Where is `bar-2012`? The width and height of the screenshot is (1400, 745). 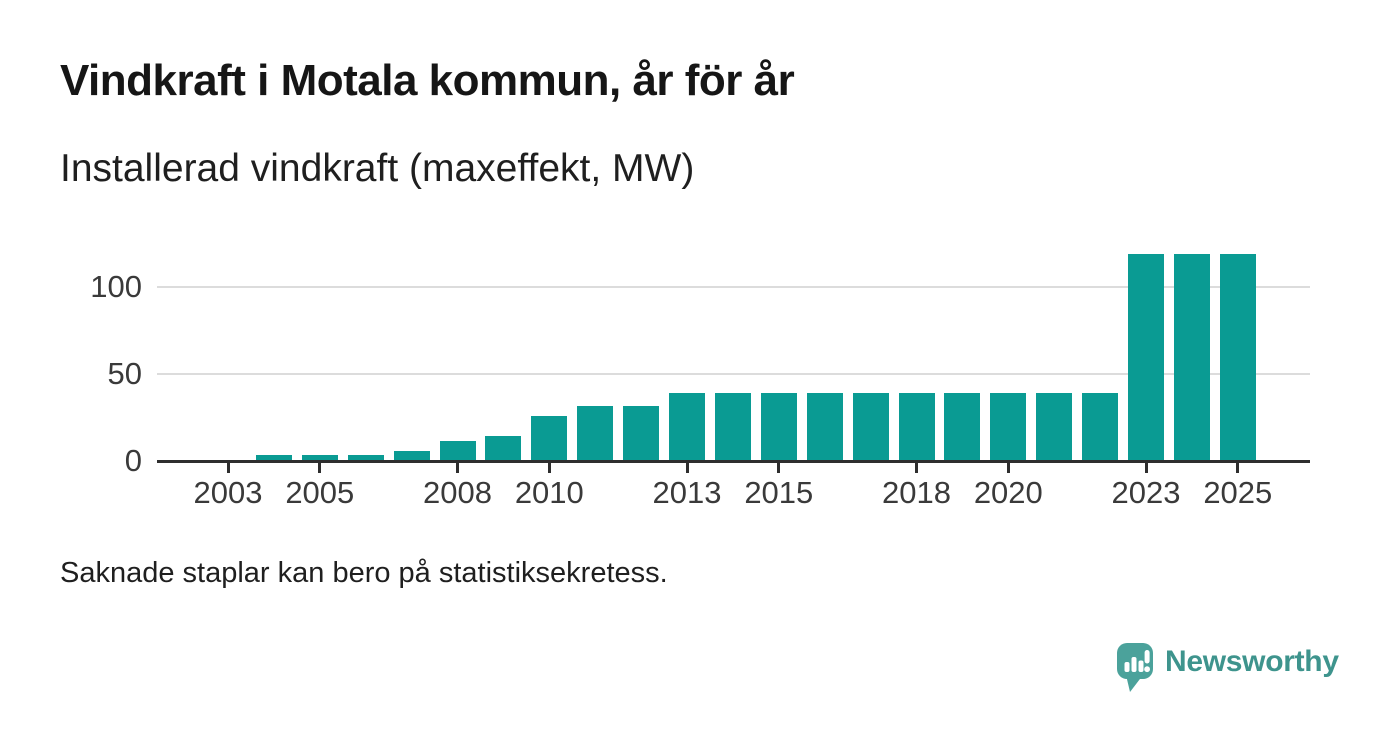 bar-2012 is located at coordinates (641, 433).